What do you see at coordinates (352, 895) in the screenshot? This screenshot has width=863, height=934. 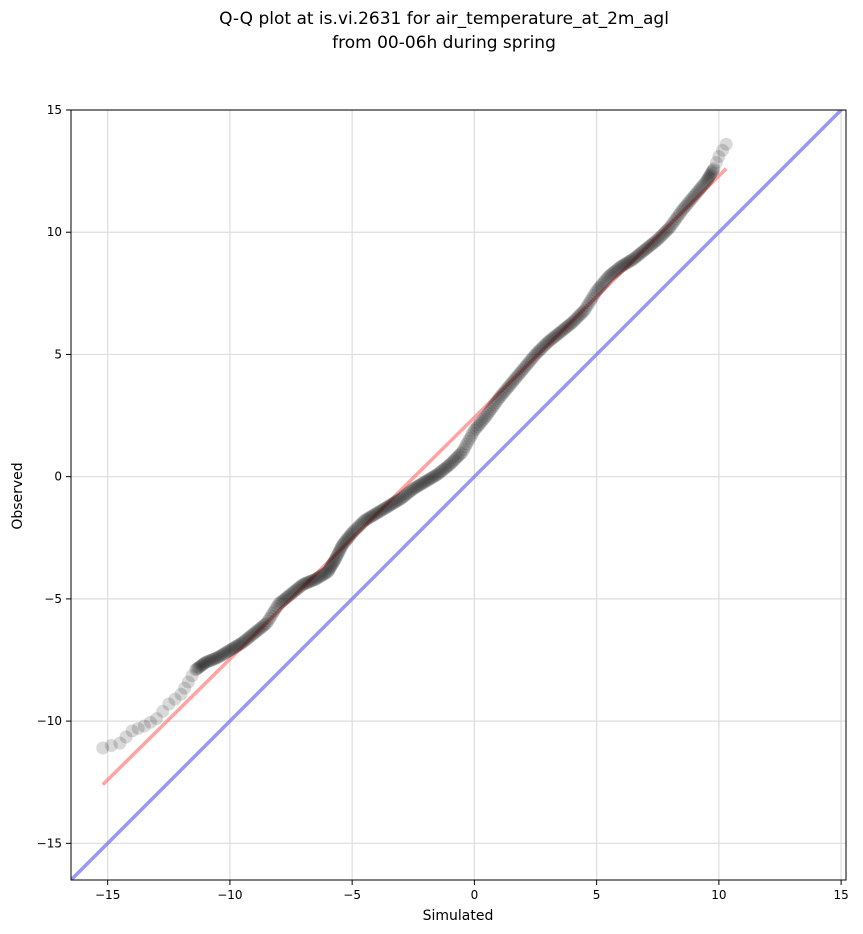 I see `x-tick-label: −5` at bounding box center [352, 895].